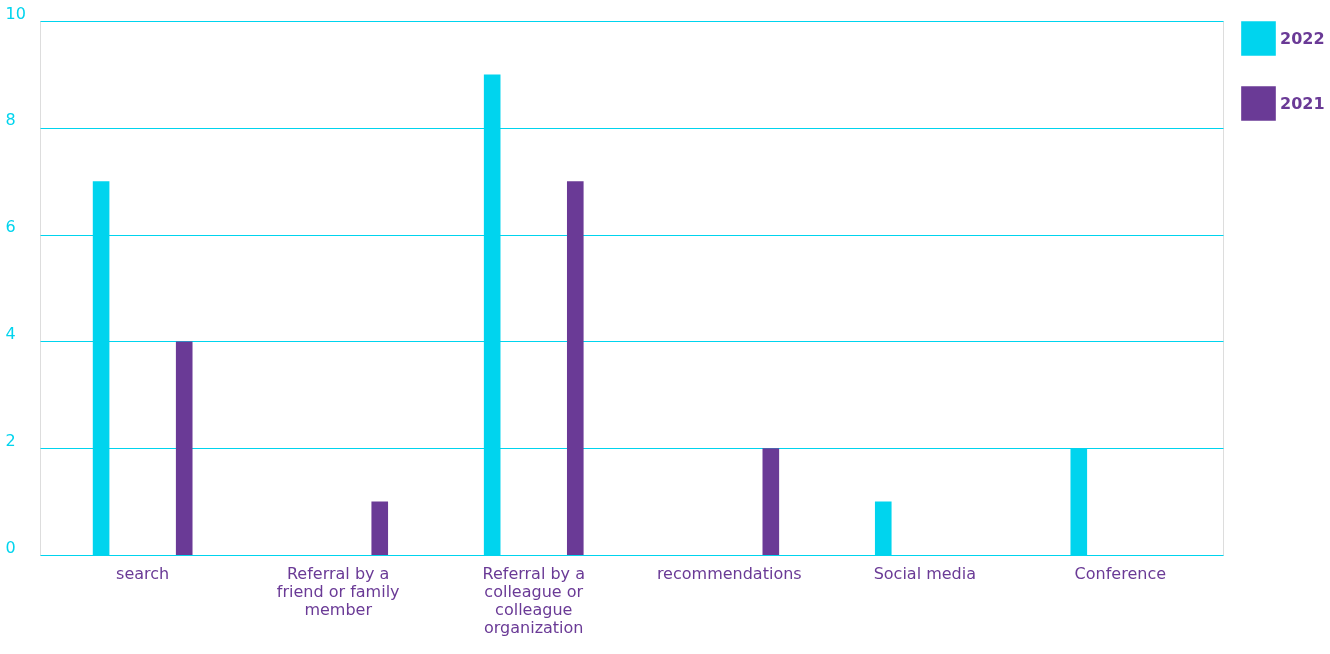  I want to click on y-tick-label: 4, so click(10, 333).